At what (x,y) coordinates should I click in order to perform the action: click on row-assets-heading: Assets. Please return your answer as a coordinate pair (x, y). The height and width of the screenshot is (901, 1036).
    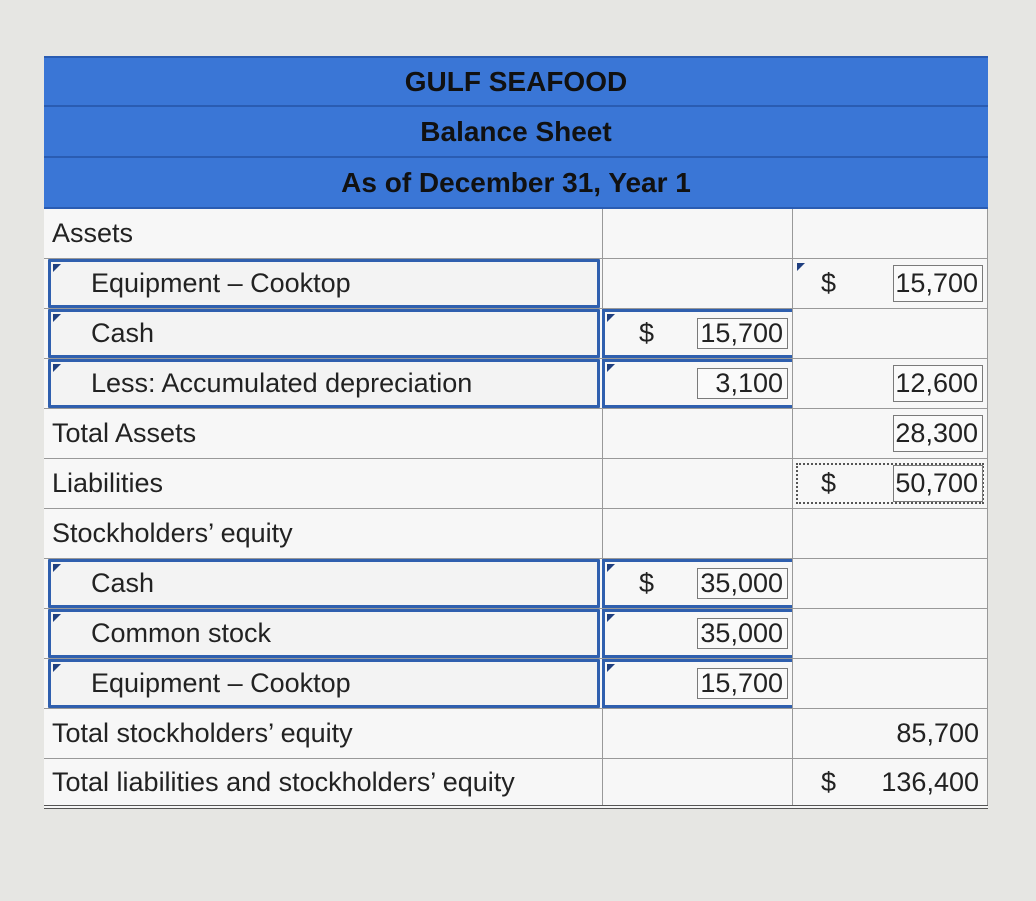
    Looking at the image, I should click on (516, 234).